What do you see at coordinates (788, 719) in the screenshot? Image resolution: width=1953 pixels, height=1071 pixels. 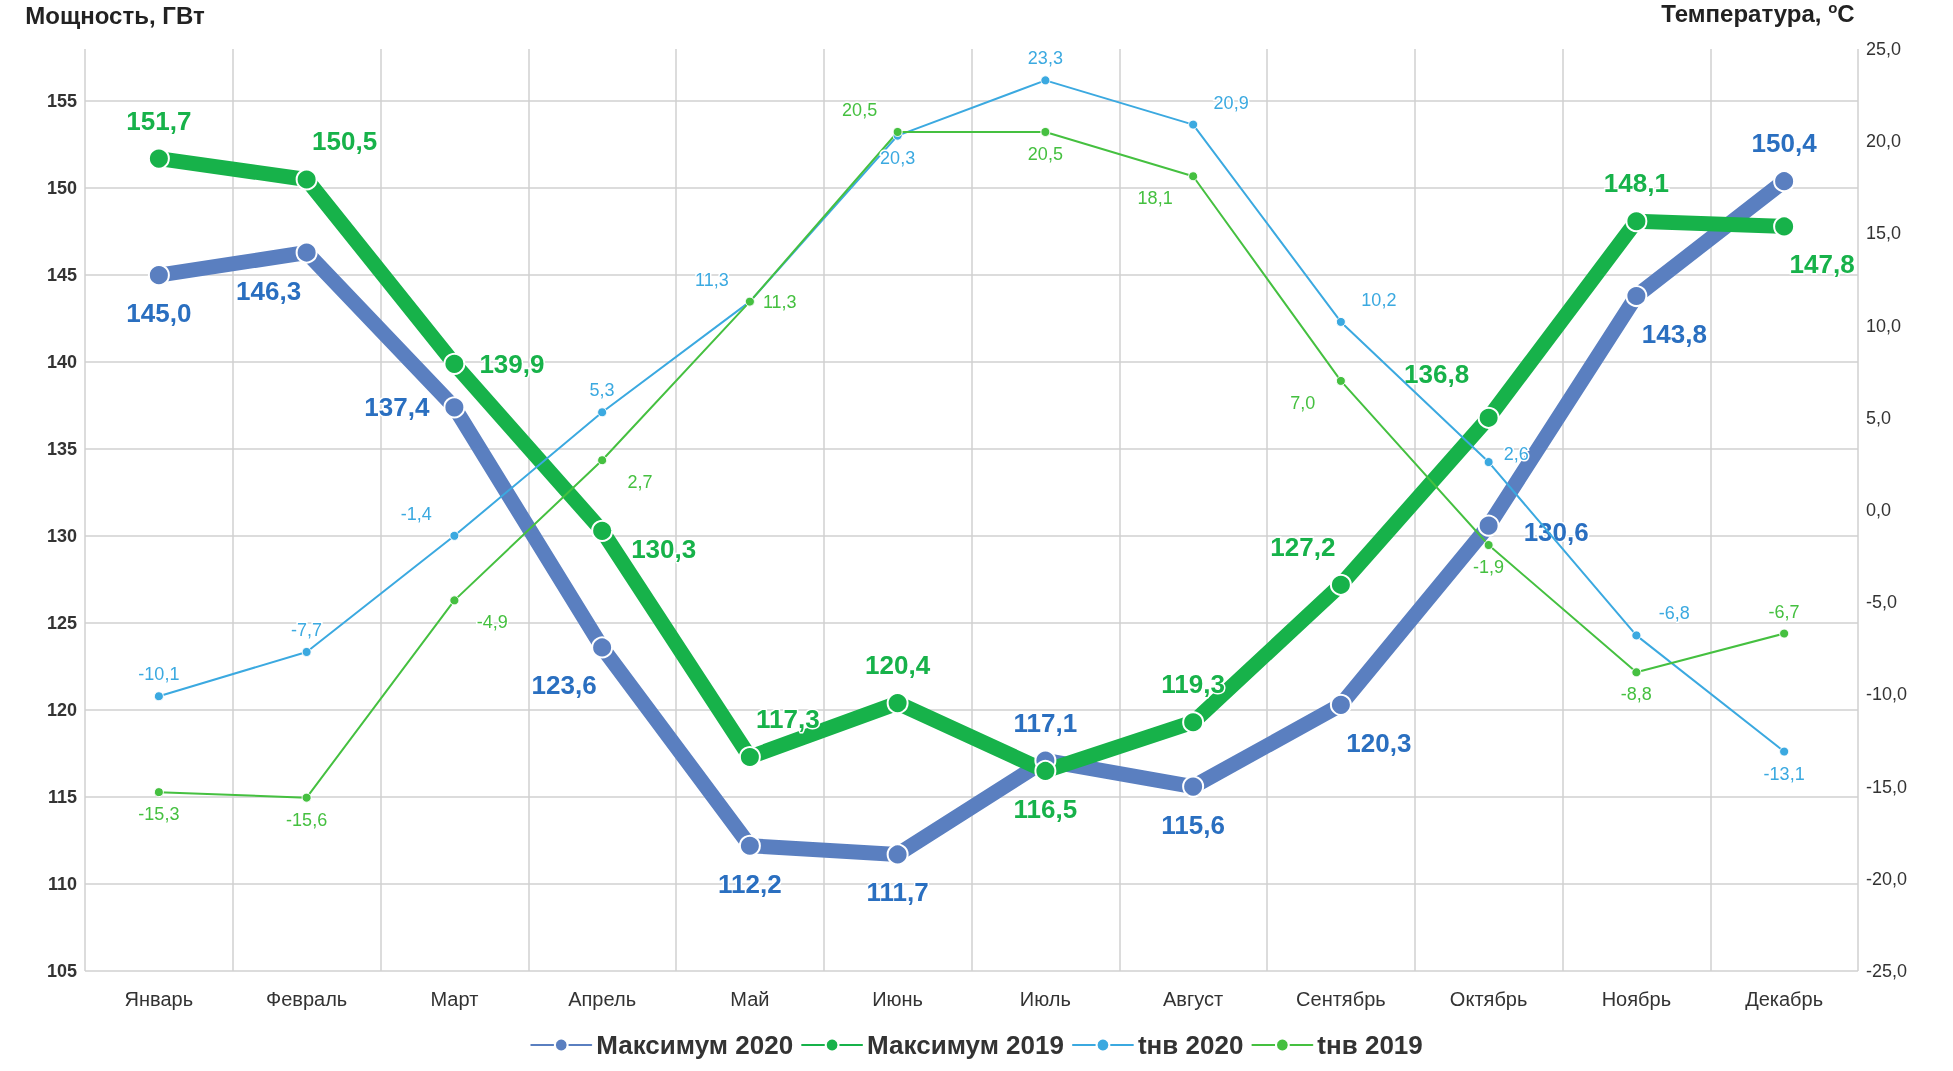 I see `data-label: 117,3` at bounding box center [788, 719].